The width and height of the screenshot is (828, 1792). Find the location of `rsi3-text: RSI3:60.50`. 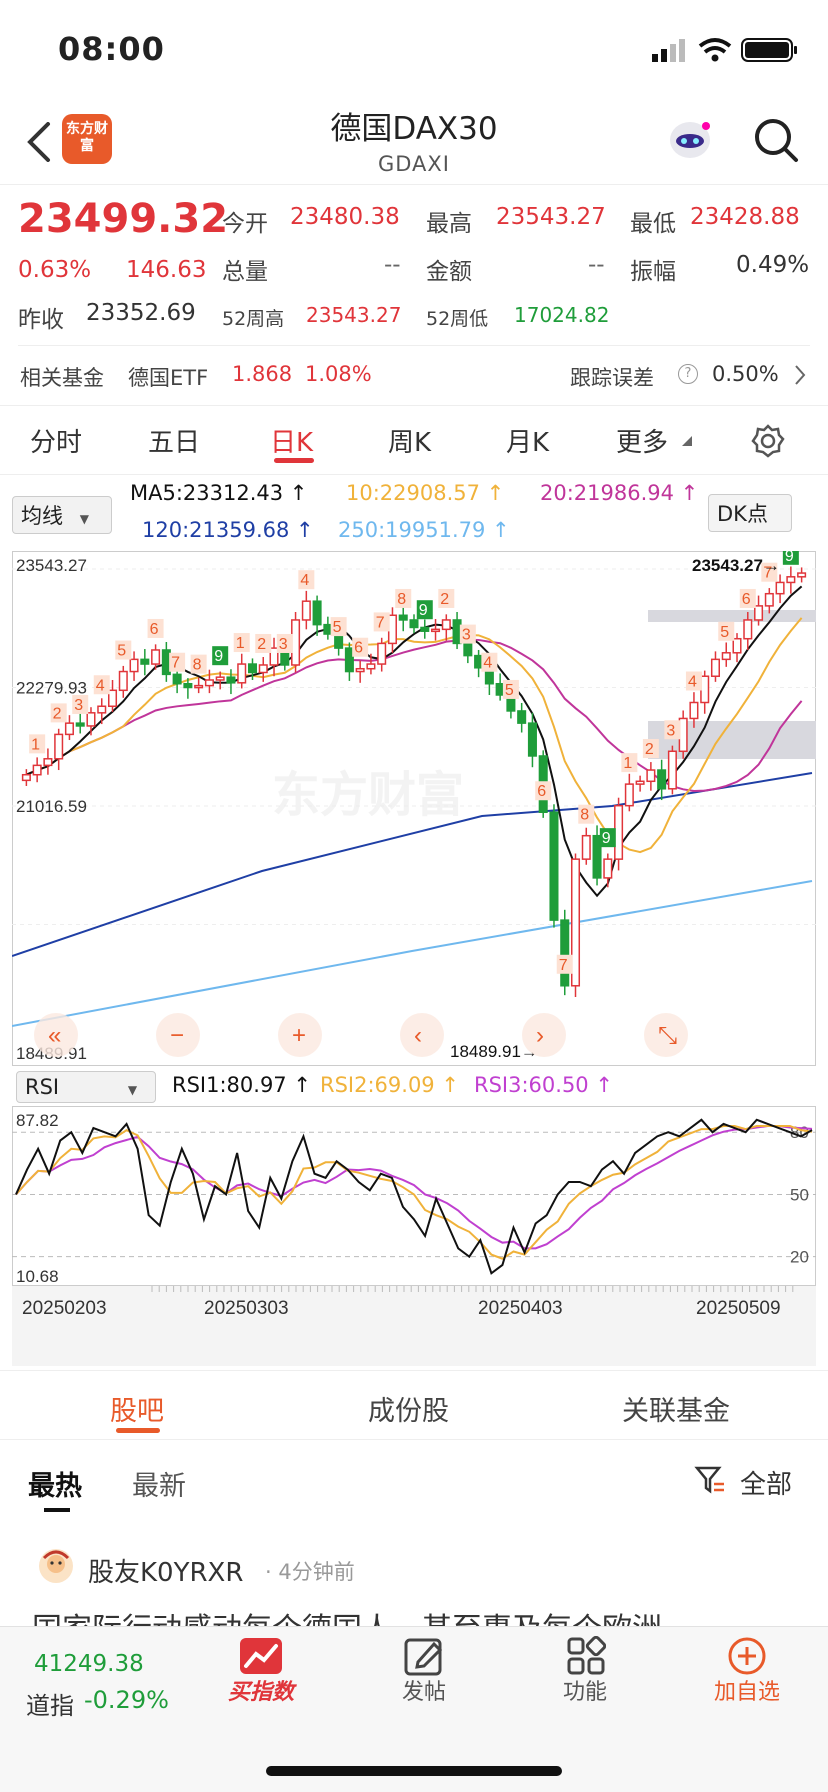

rsi3-text: RSI3:60.50 is located at coordinates (531, 1085).